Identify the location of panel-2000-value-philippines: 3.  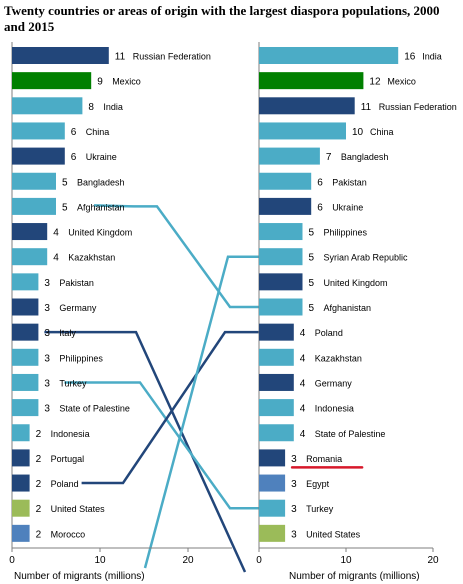
(47, 358).